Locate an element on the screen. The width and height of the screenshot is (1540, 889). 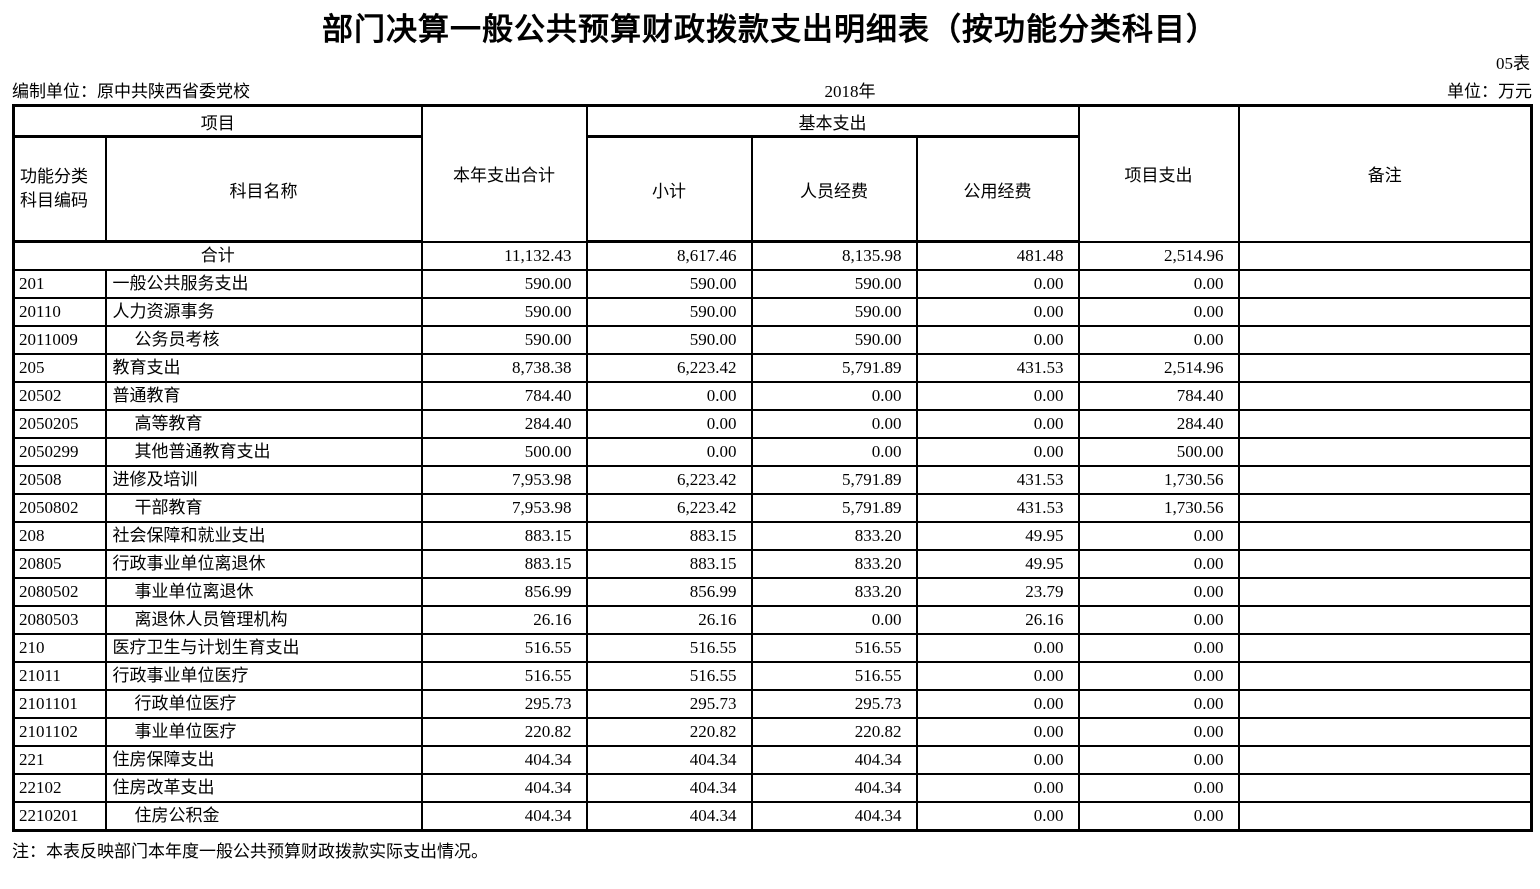
table-meta-row: 编制单位：原中共陕西省委党校 2018年 单位：万元 is located at coordinates (770, 91).